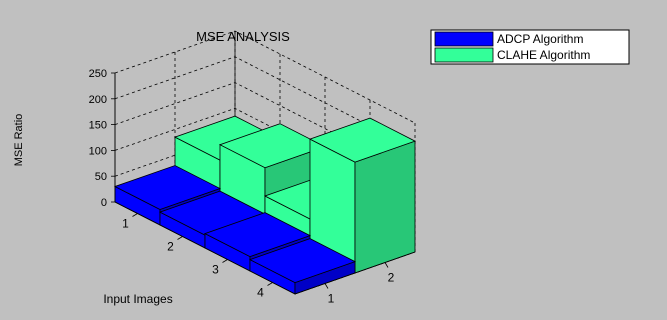  I want to click on legend: ADCP Algorithm CLAHE Algorithm, so click(530, 47).